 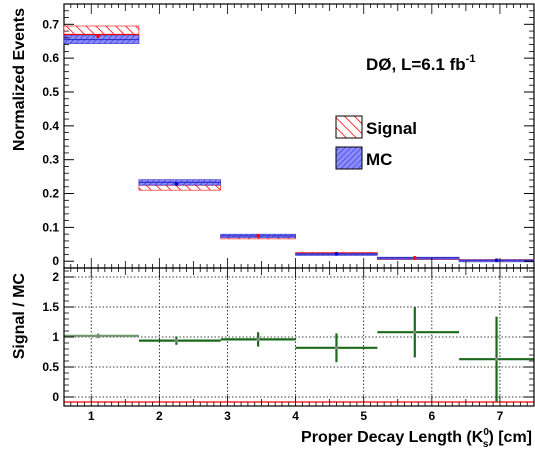 I want to click on x-tick-label: 3, so click(x=227, y=416).